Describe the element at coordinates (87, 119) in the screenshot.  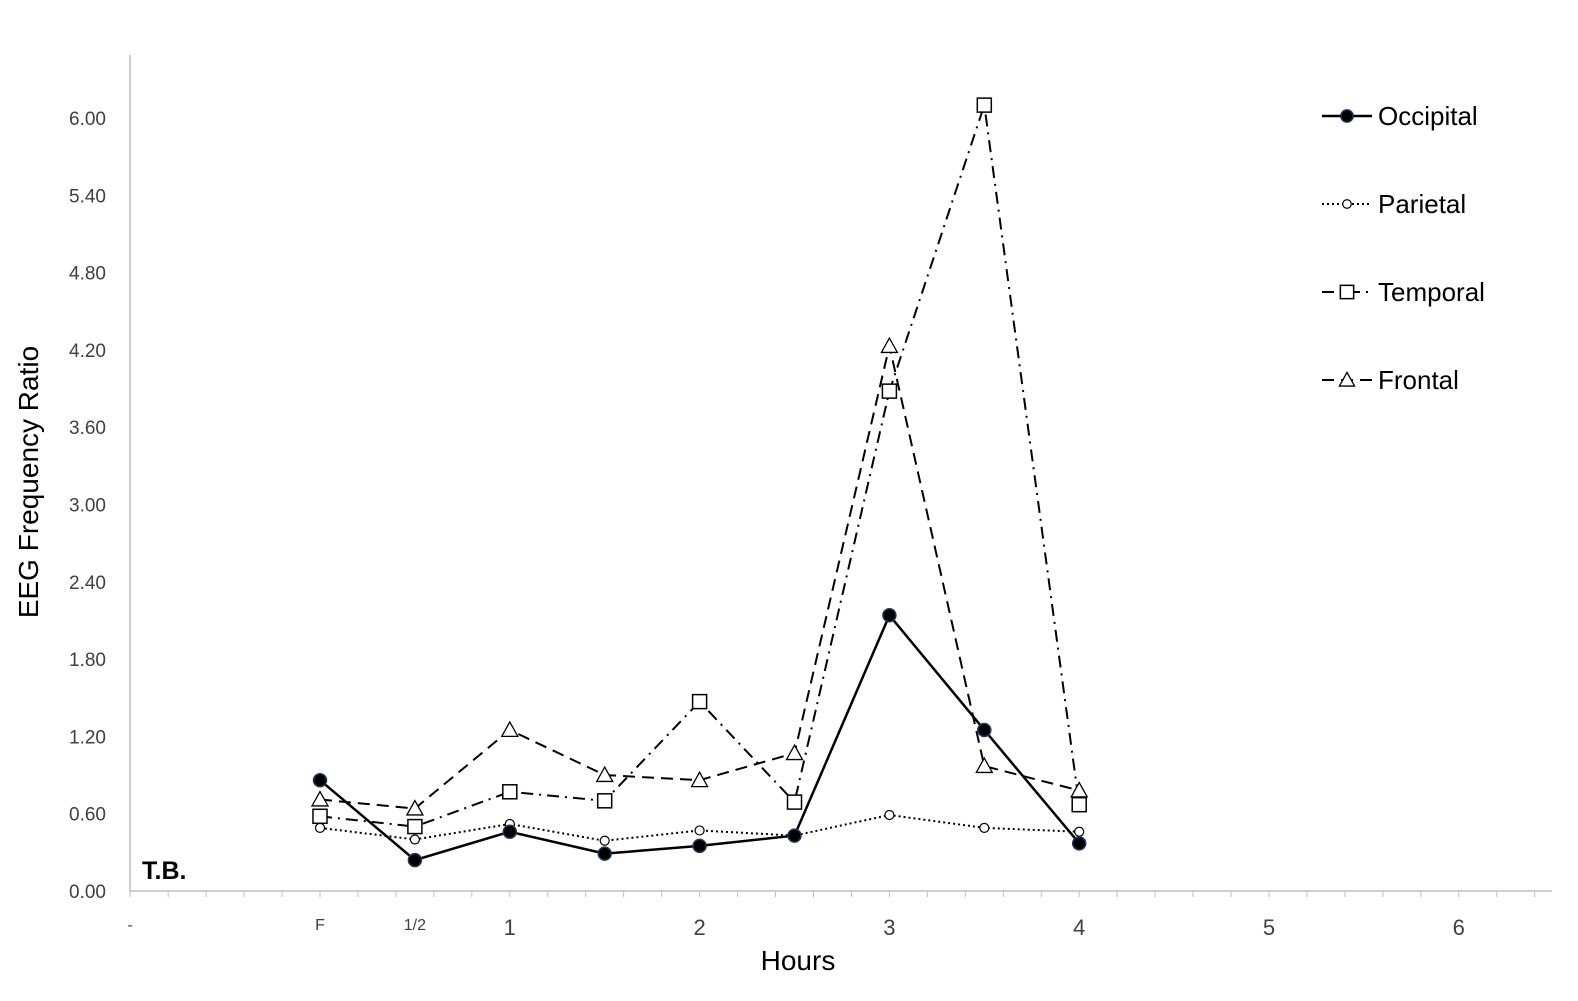
I see `y-tick-label: 6.00` at that location.